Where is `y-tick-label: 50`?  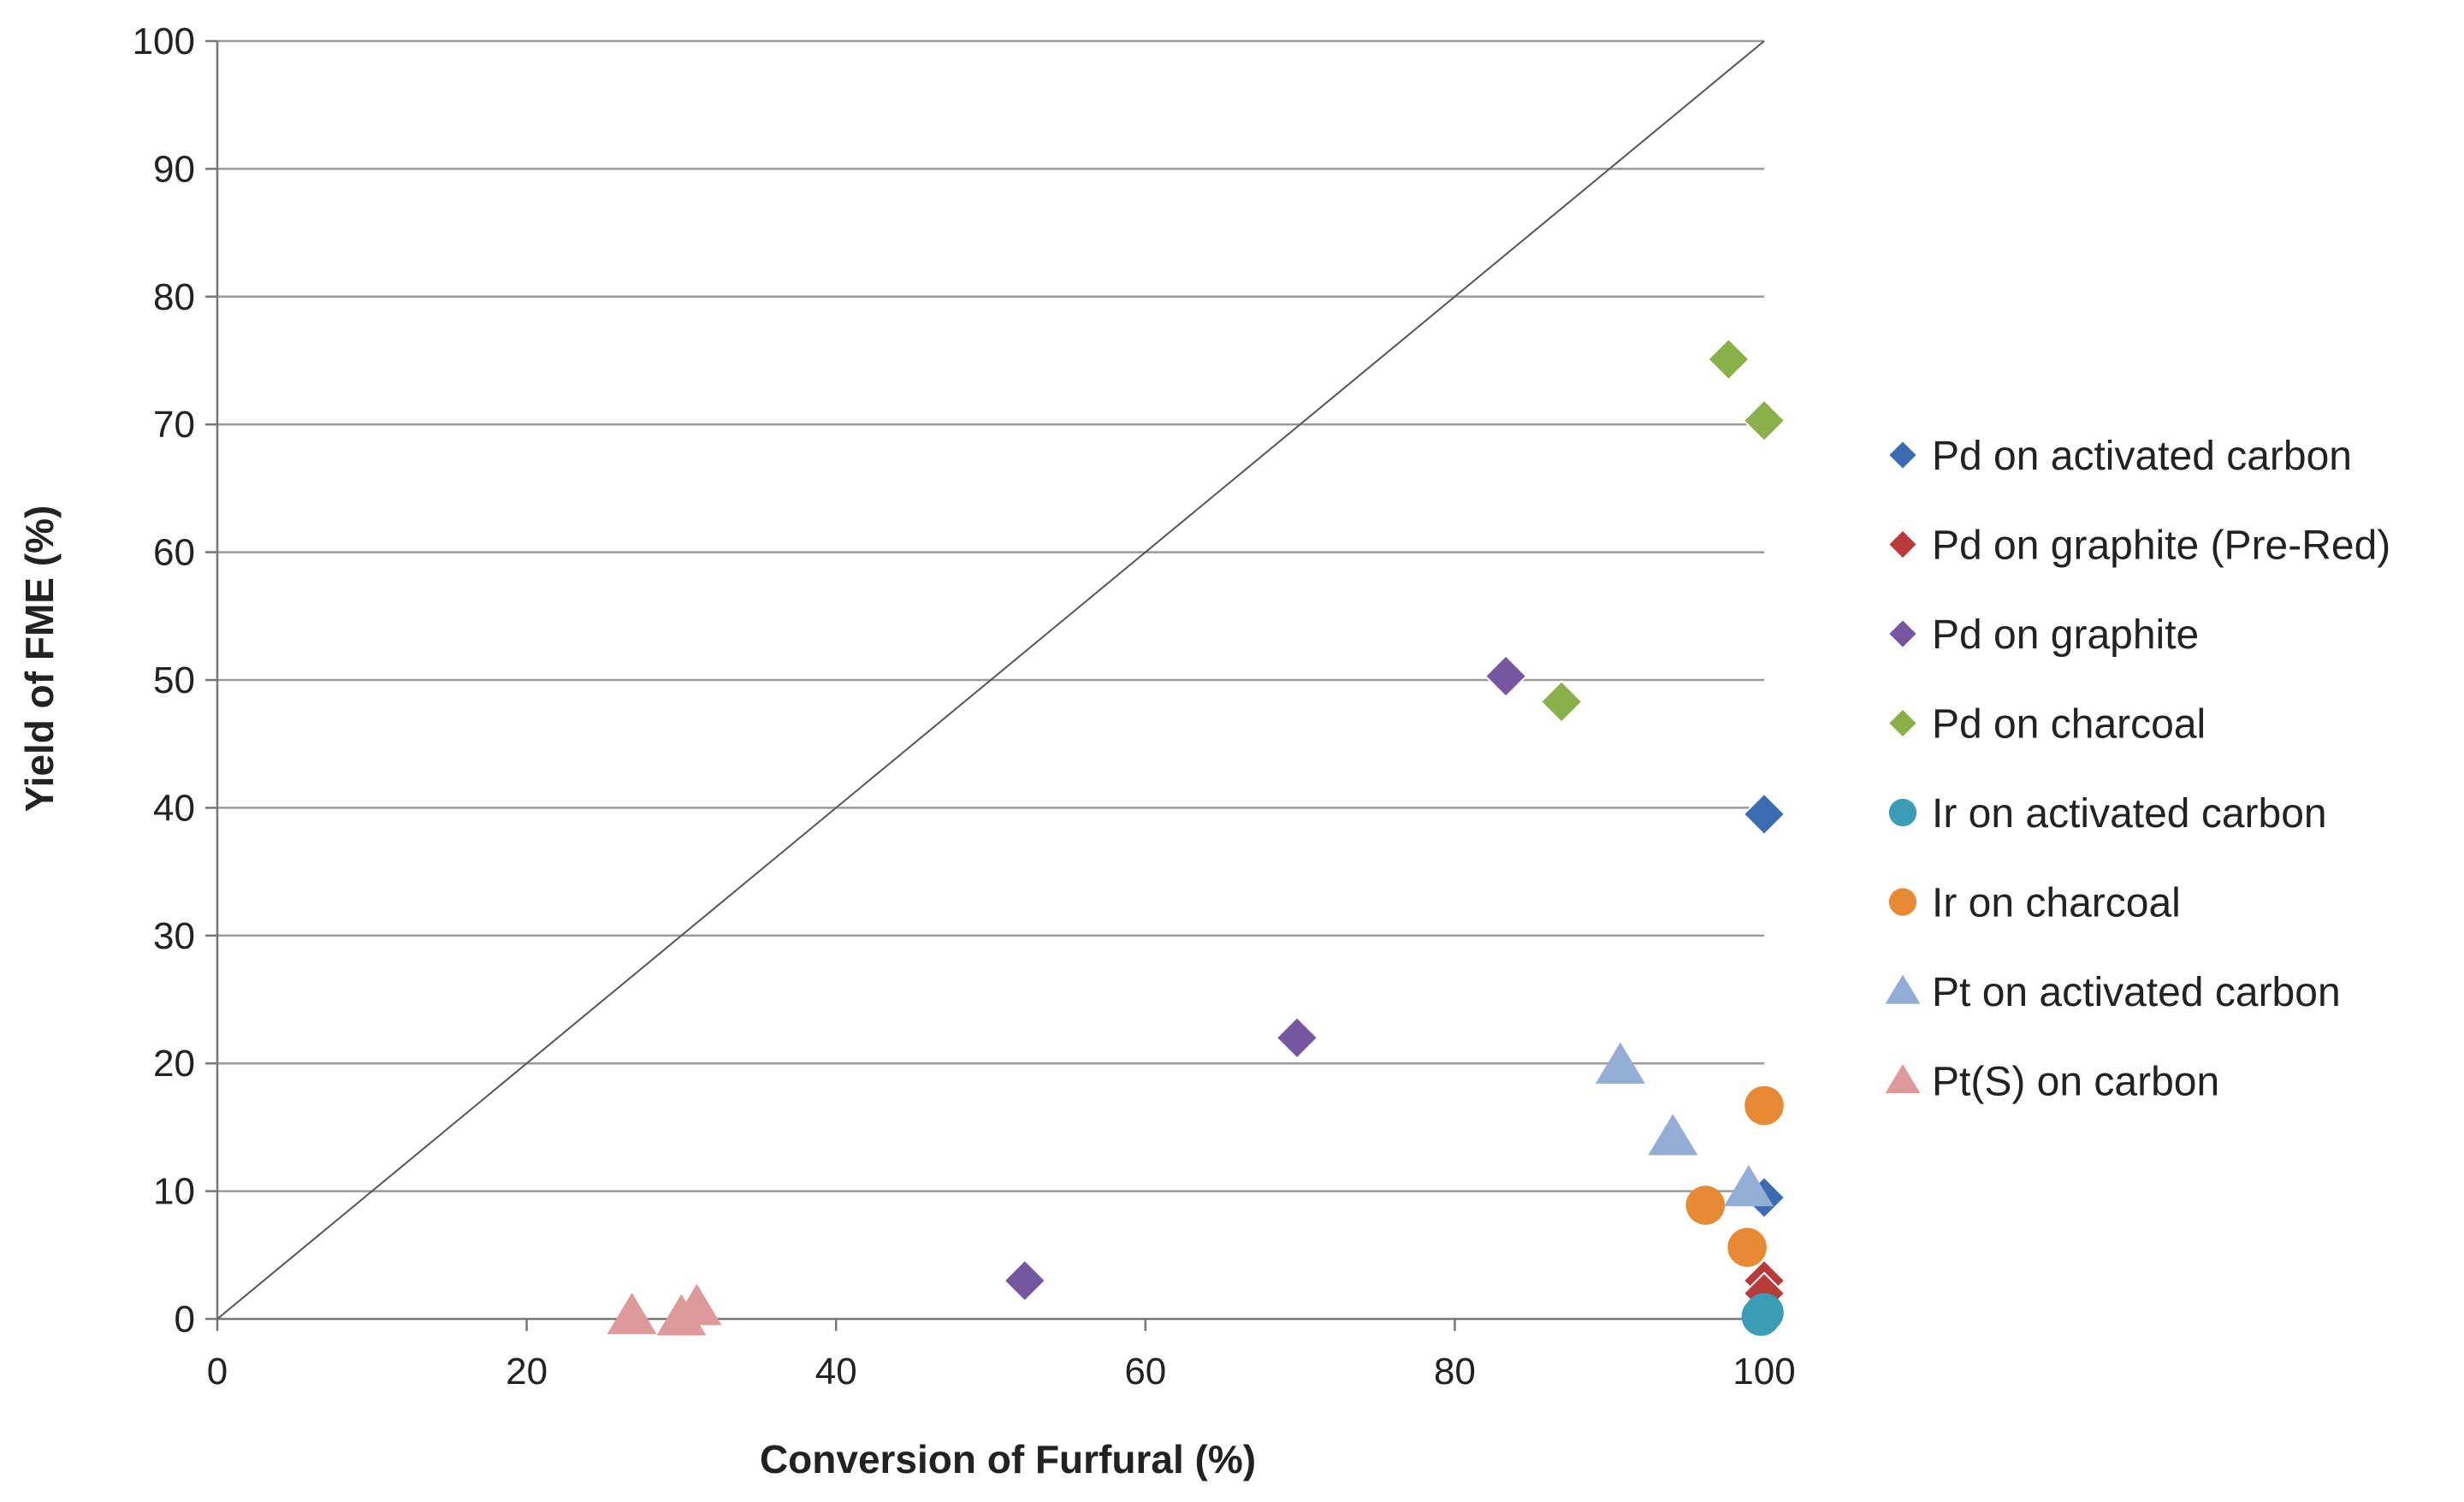 y-tick-label: 50 is located at coordinates (174, 680).